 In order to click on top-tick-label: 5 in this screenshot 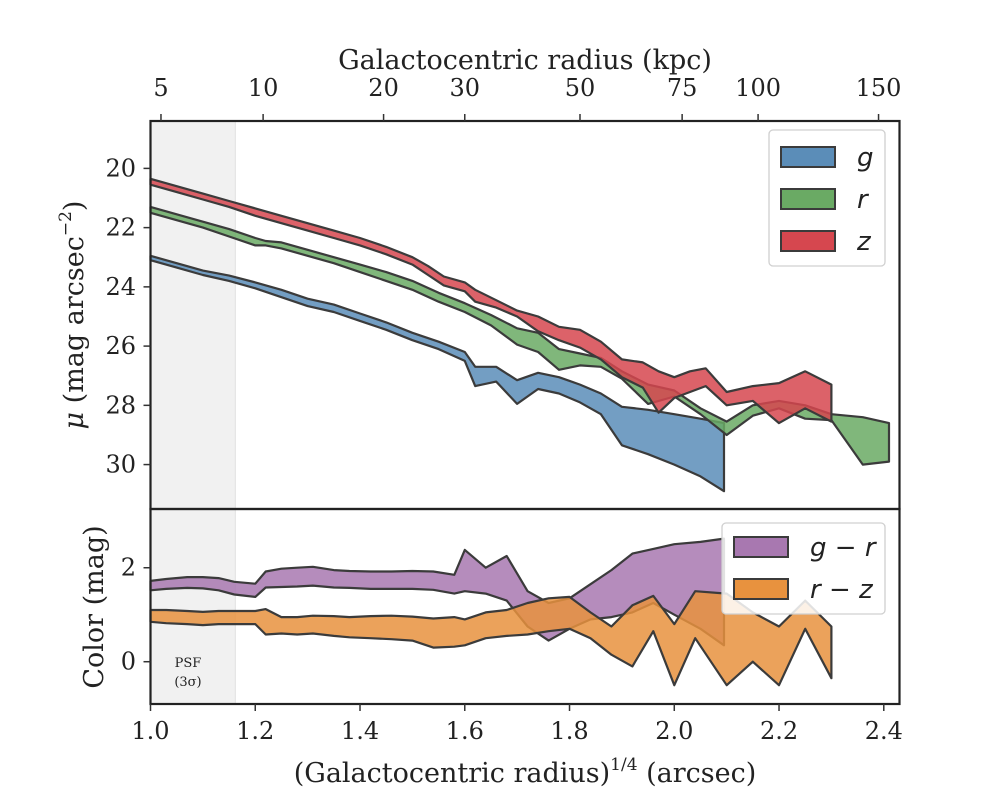, I will do `click(160, 88)`.